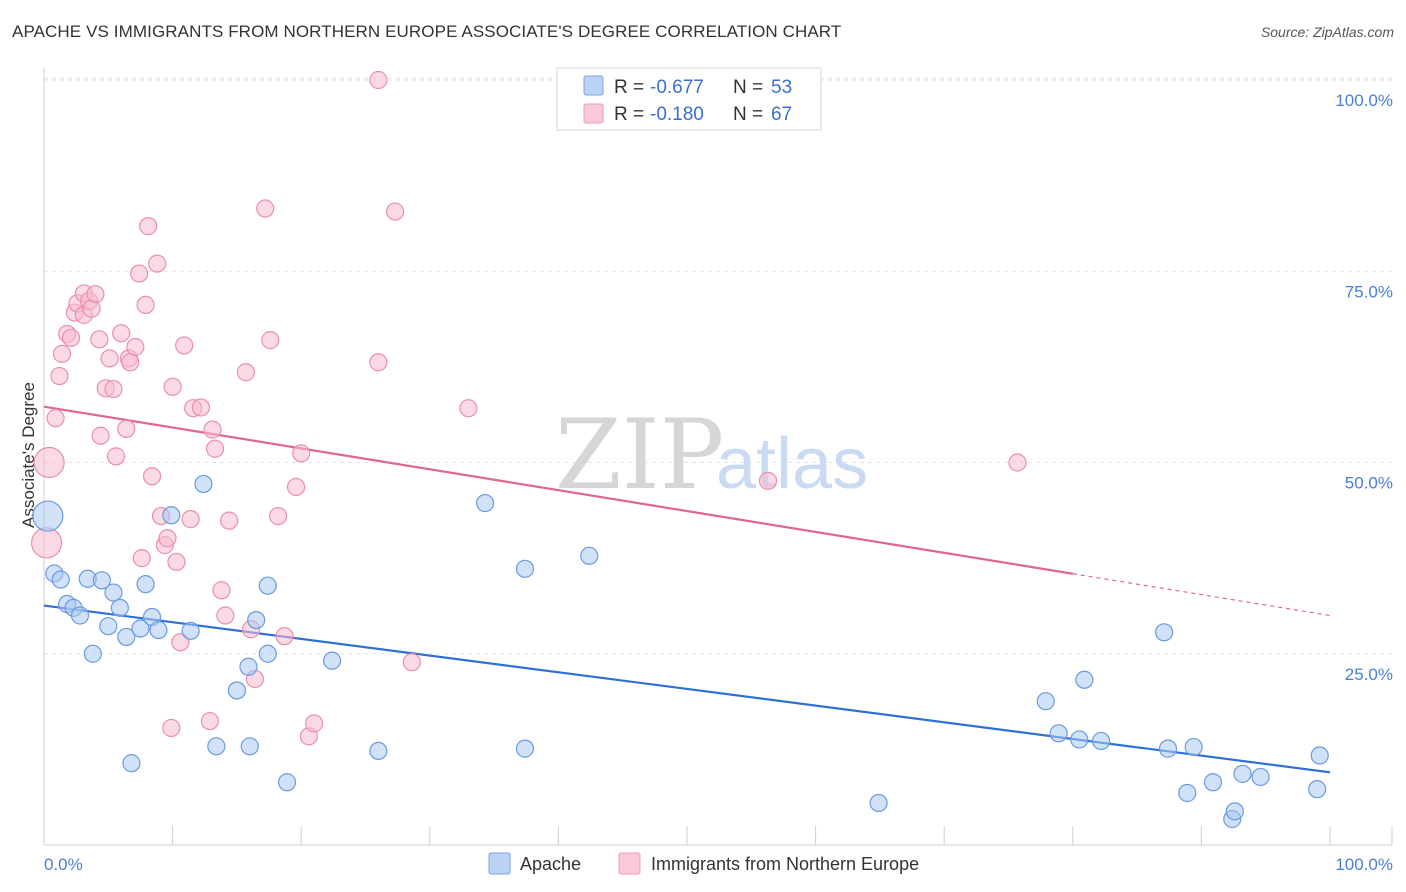 This screenshot has width=1406, height=892. I want to click on legend-apache-n-label: N =, so click(748, 87).